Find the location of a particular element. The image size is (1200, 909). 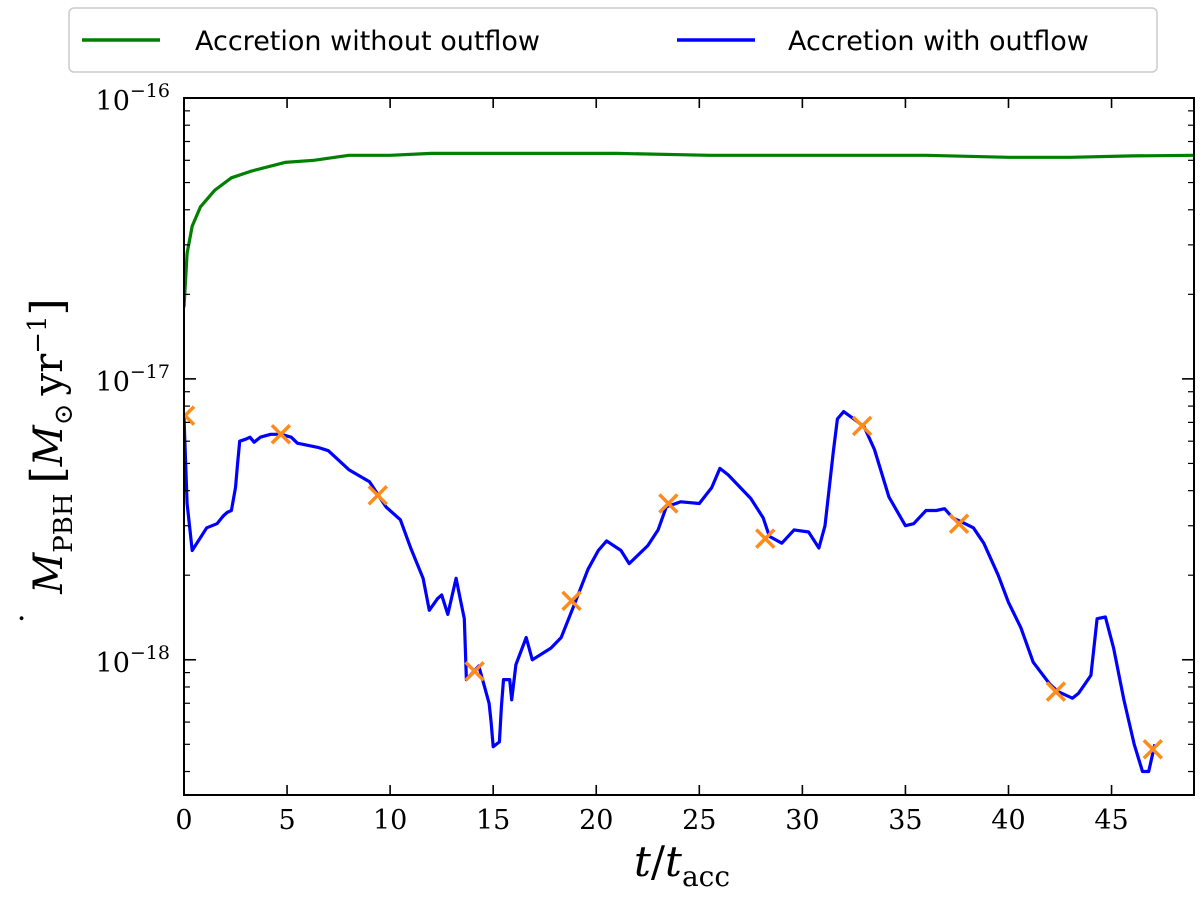

legend-label-without-outflow: Accretion without outflow is located at coordinates (367, 41).